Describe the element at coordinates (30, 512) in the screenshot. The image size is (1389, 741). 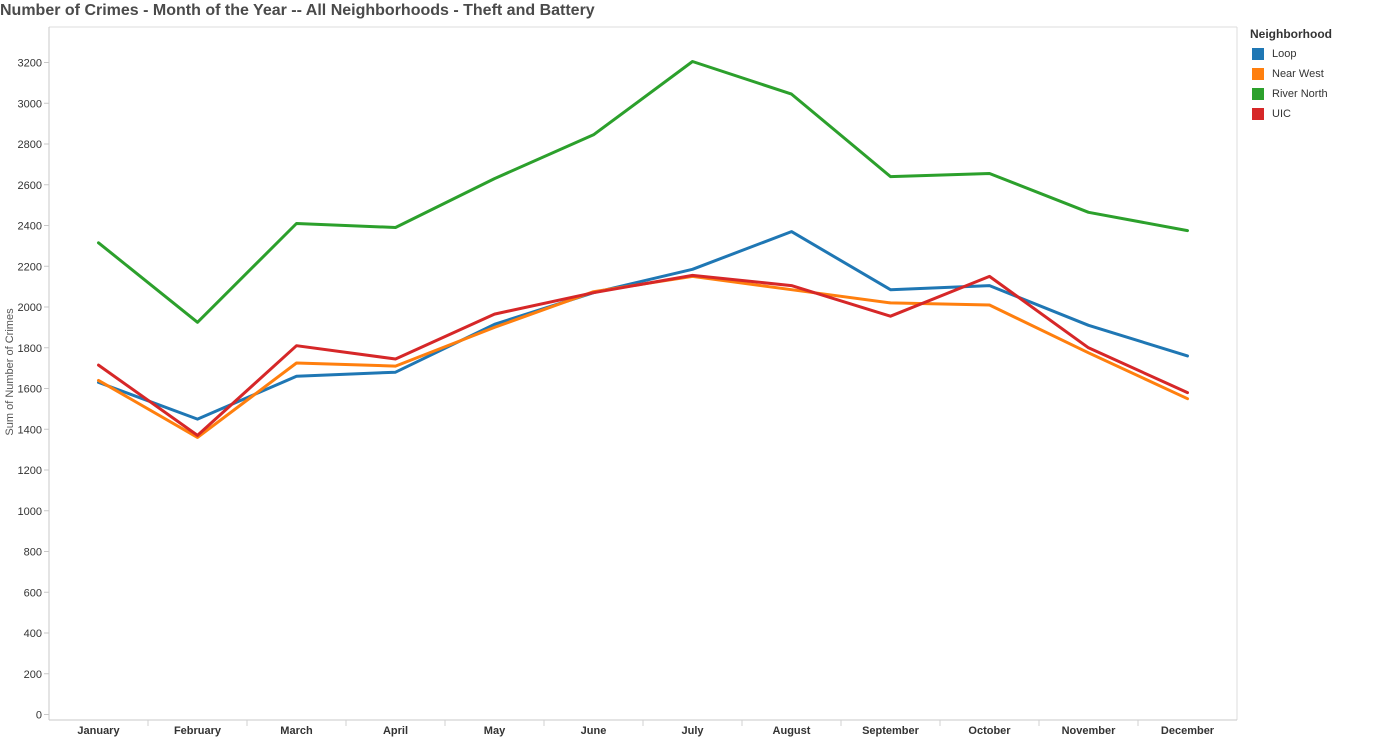
I see `y-tick-label: 1000` at that location.